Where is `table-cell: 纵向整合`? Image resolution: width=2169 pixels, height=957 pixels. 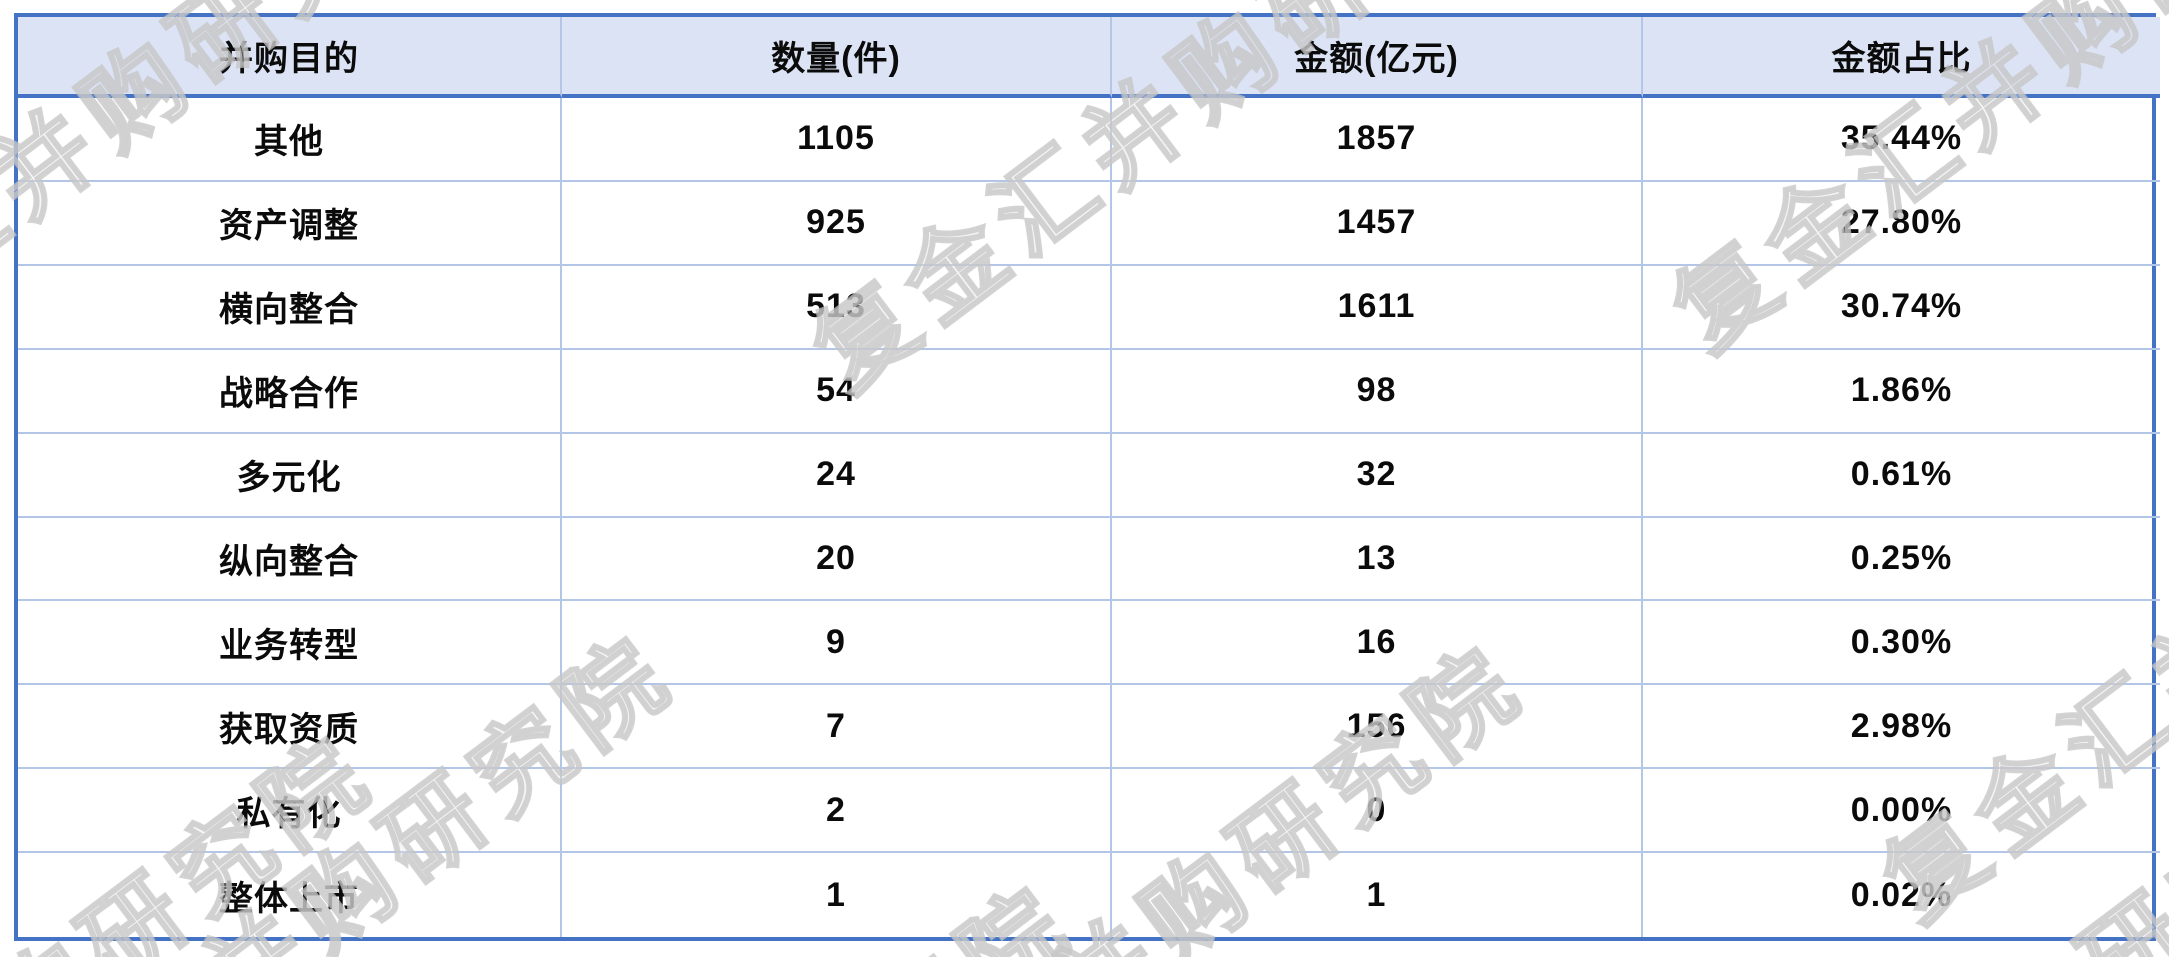 table-cell: 纵向整合 is located at coordinates (290, 559).